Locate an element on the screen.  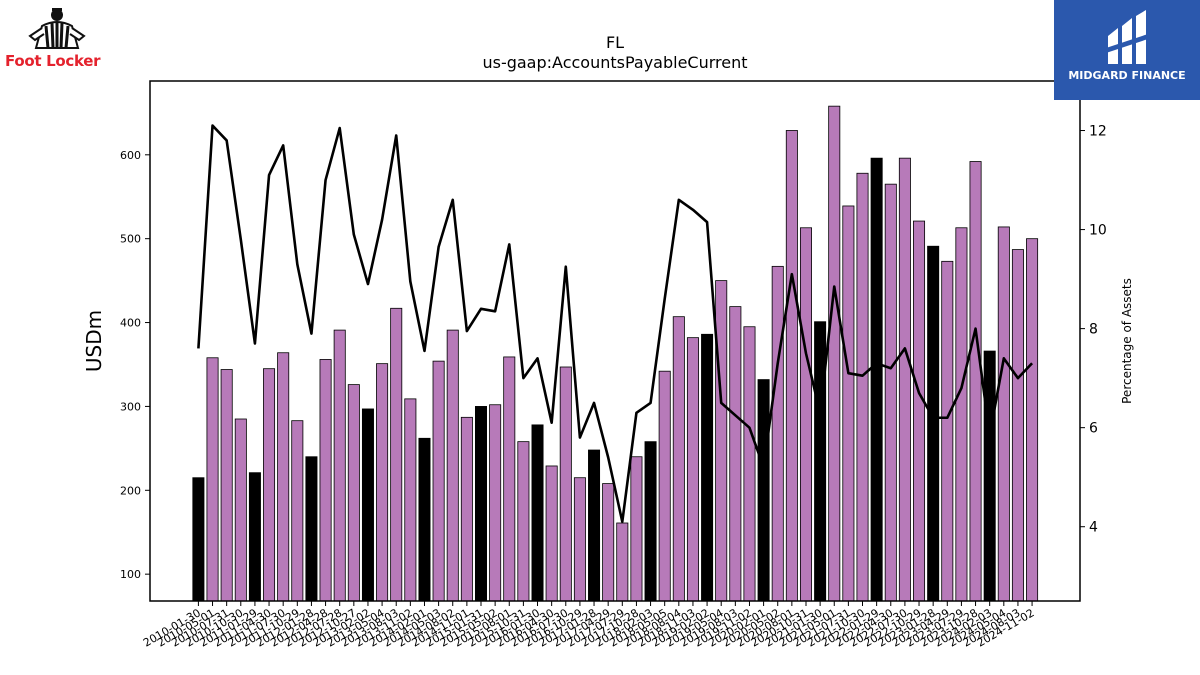
midgard-emblem-icon is located at coordinates (1127, 37).